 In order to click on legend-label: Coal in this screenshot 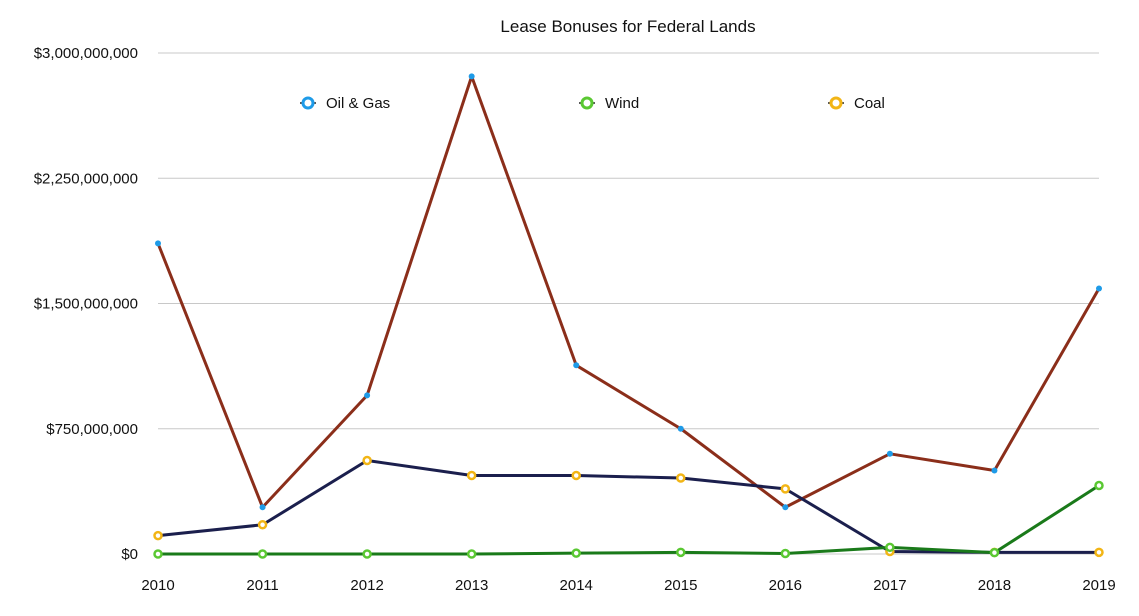, I will do `click(869, 103)`.